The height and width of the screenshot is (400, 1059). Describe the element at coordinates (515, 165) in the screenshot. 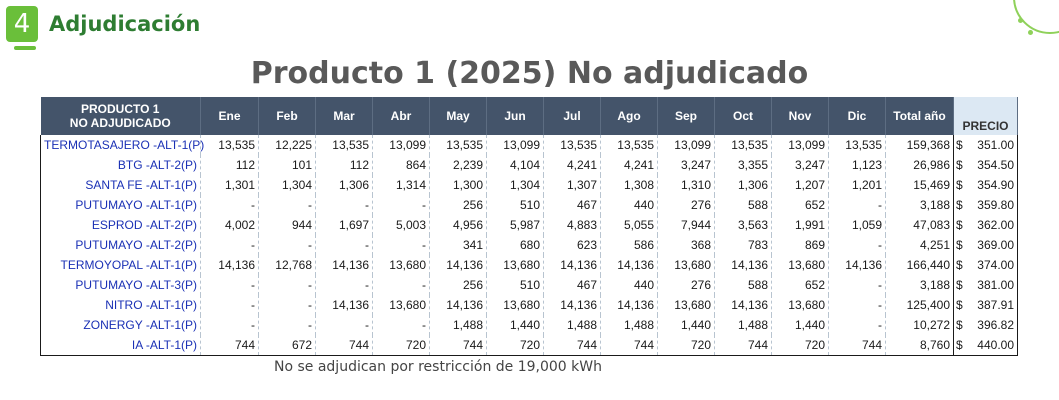

I see `month-value: 4,104` at that location.